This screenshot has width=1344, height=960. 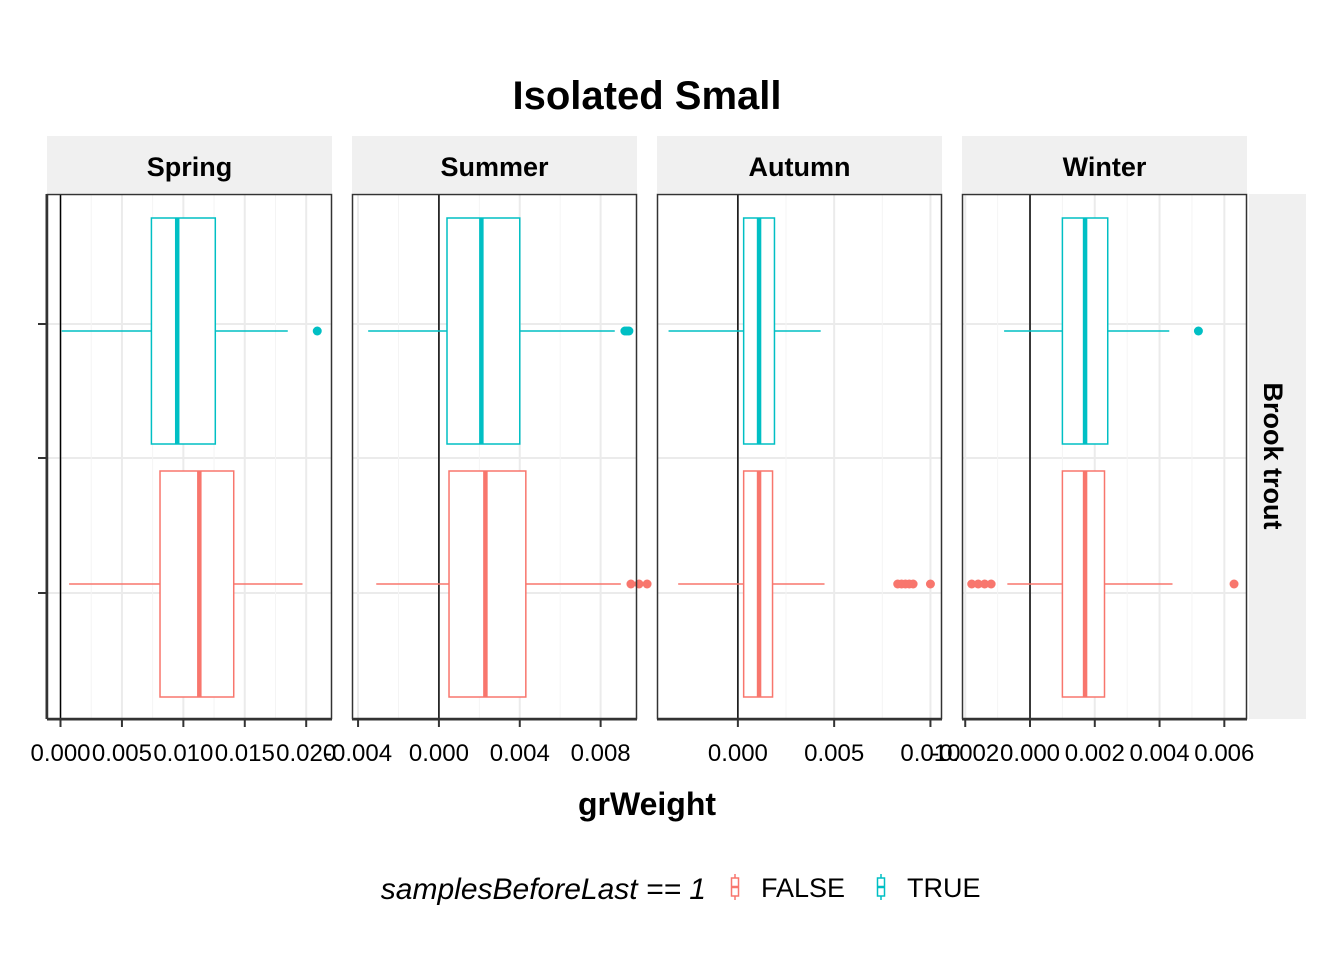 What do you see at coordinates (647, 96) in the screenshot?
I see `chart-title: Isolated Small` at bounding box center [647, 96].